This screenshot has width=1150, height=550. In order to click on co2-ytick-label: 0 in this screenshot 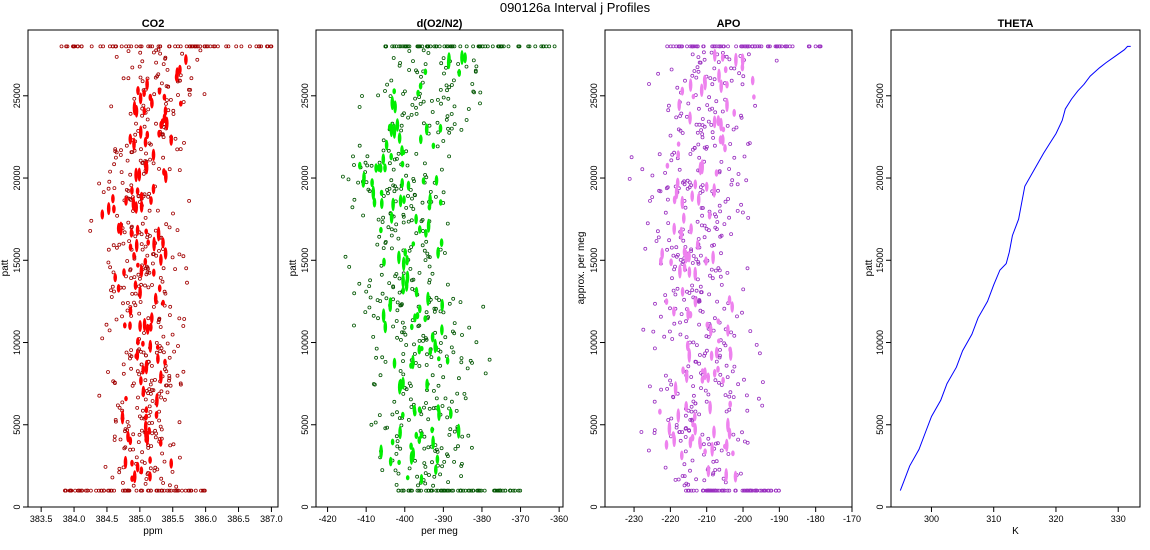, I will do `click(17, 506)`.